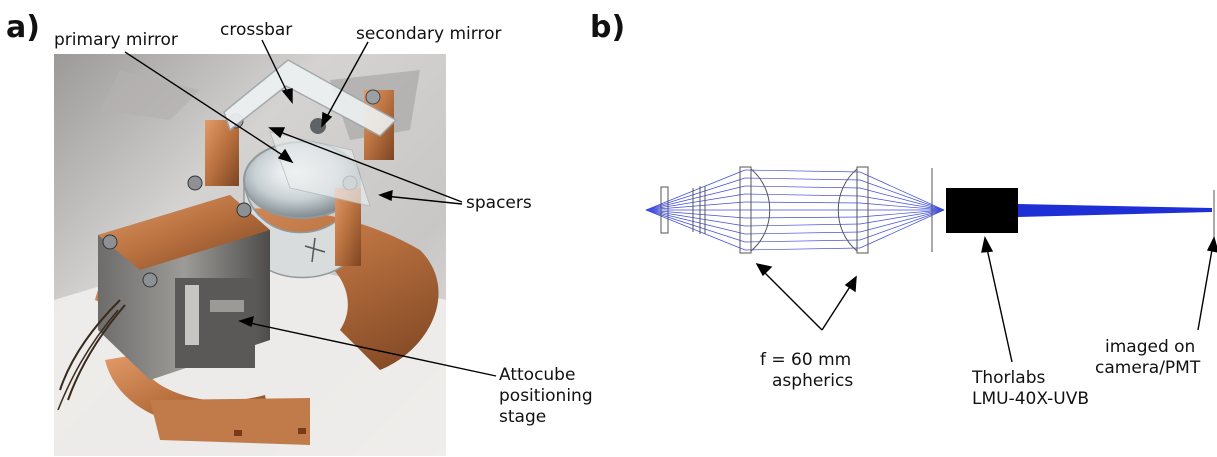  I want to click on optical-layout, so click(930, 210).